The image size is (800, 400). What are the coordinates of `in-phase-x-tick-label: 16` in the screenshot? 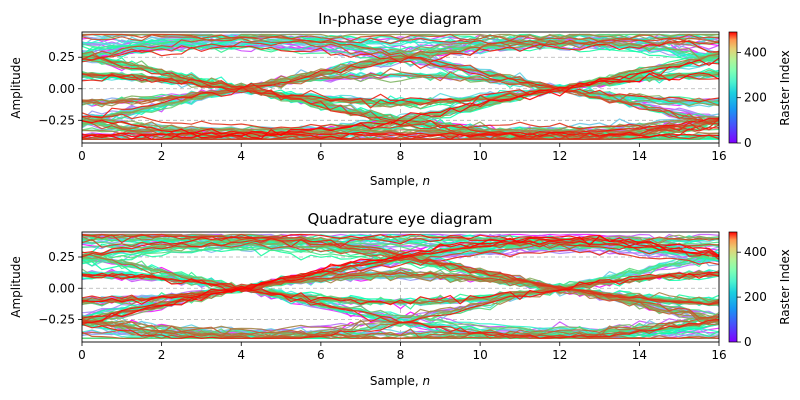 It's located at (718, 156).